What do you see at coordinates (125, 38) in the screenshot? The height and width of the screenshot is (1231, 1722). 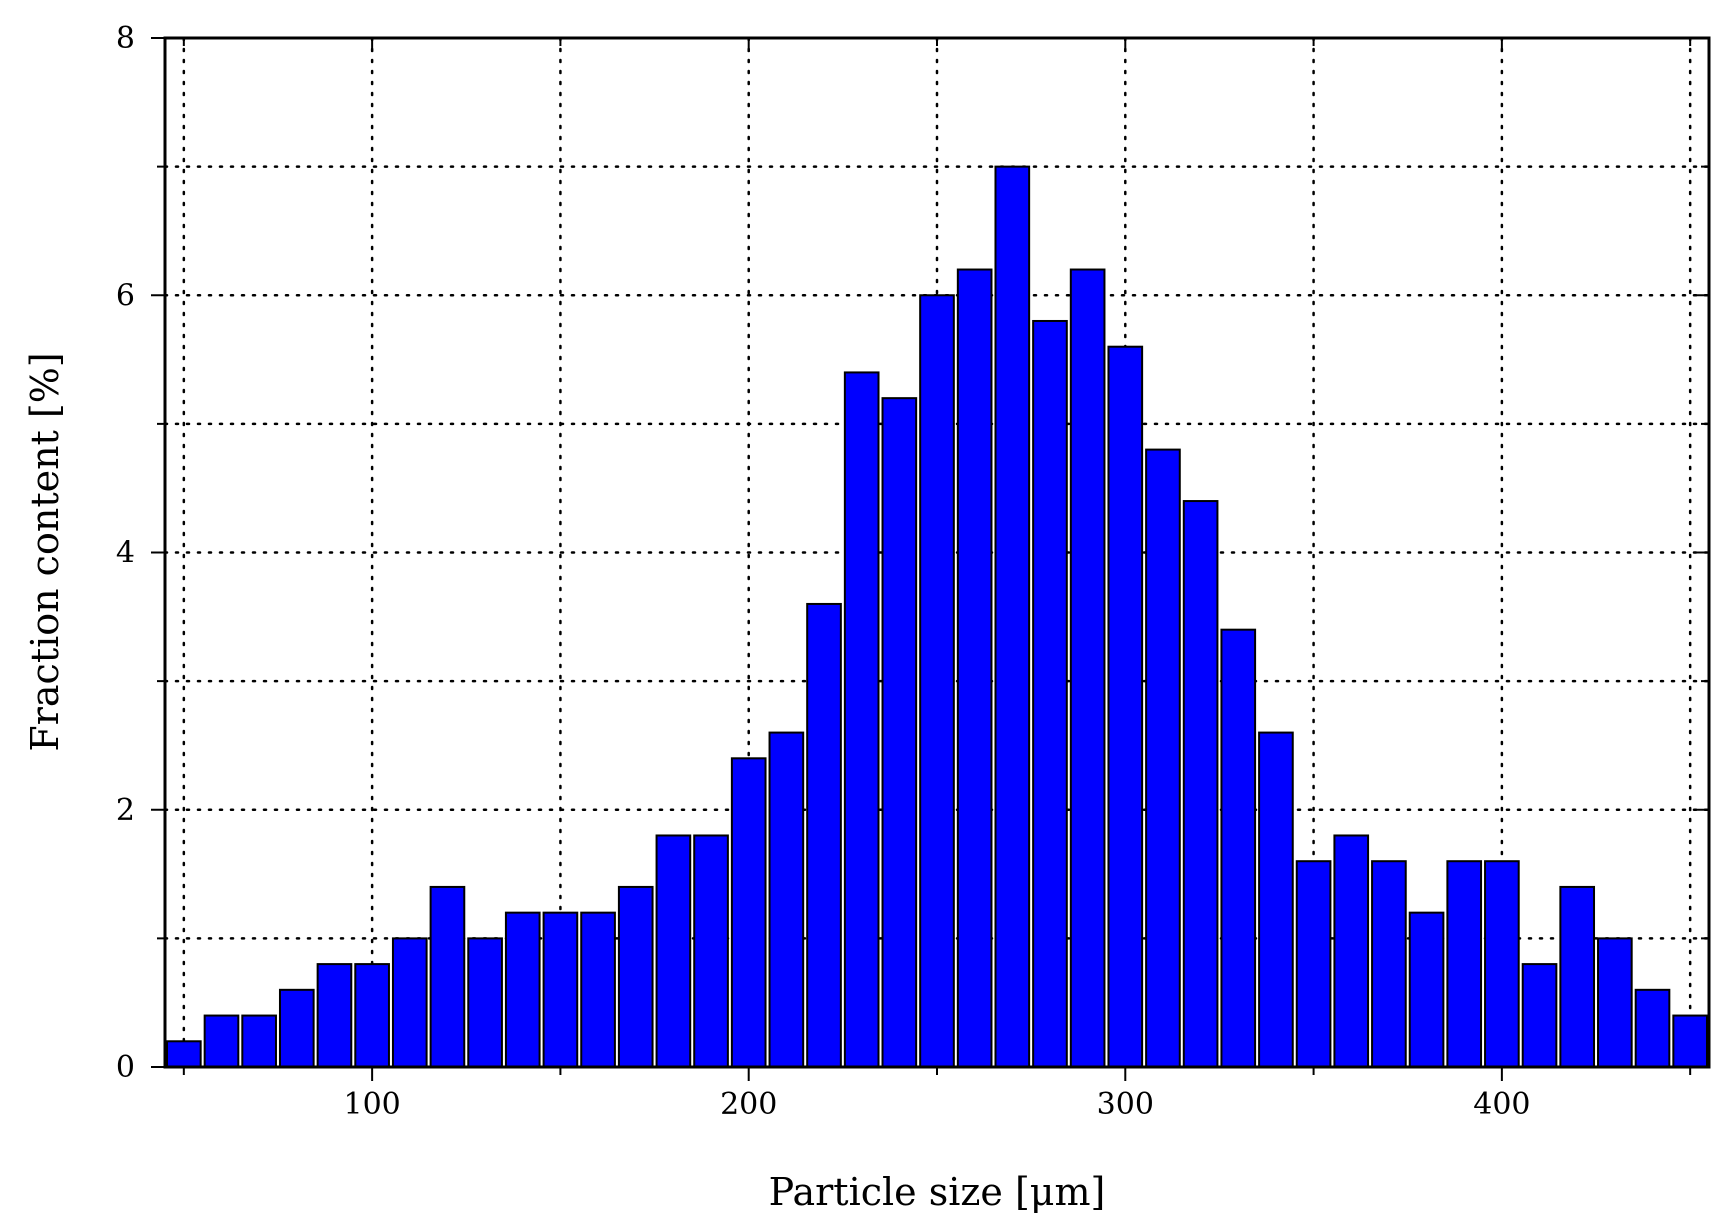 I see `y-tick-label: 8` at bounding box center [125, 38].